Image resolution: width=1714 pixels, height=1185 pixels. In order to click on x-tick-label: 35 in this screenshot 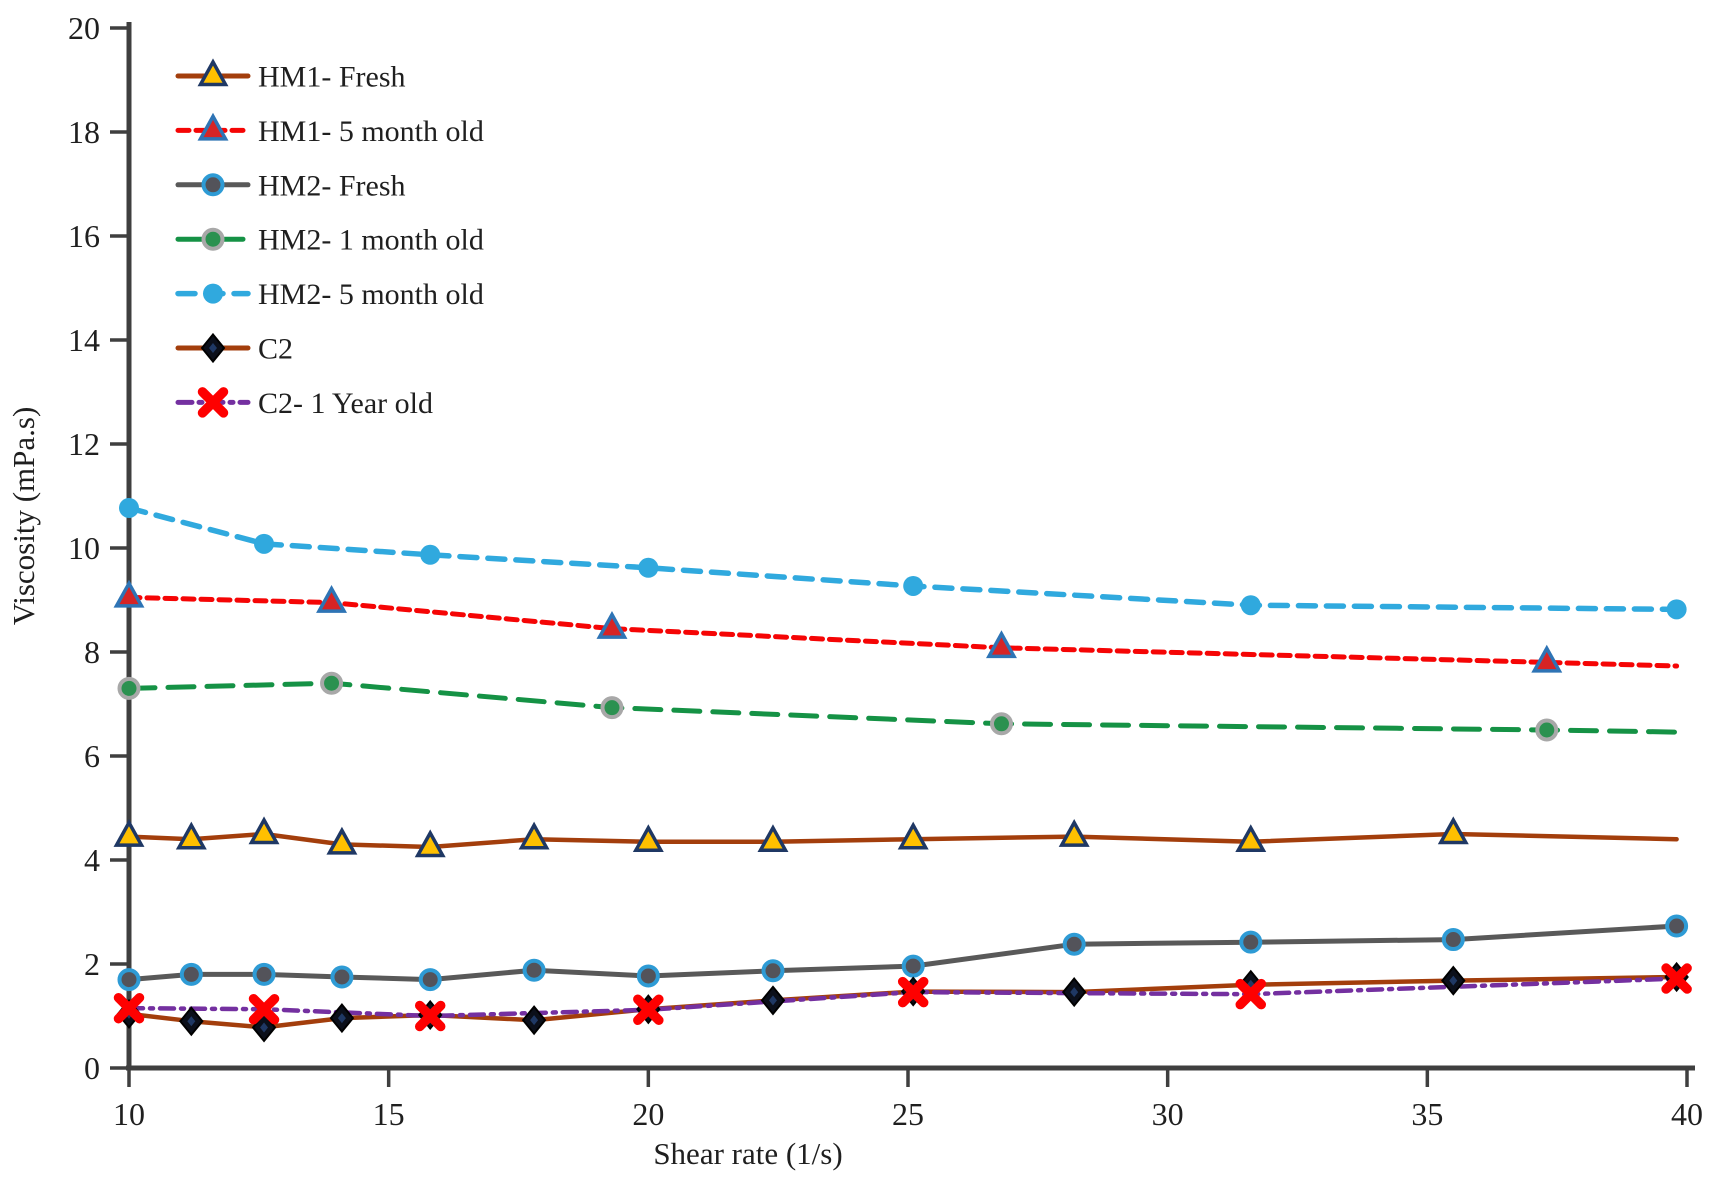, I will do `click(1427, 1114)`.